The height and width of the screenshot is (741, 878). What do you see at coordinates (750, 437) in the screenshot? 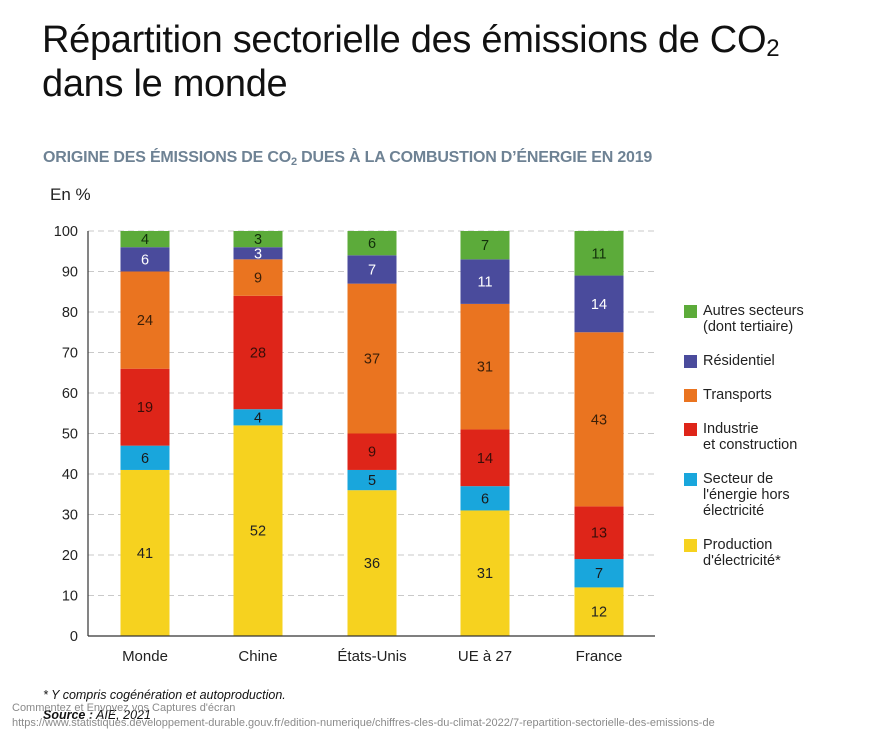
I see `legend-label: Industrie et construction` at bounding box center [750, 437].